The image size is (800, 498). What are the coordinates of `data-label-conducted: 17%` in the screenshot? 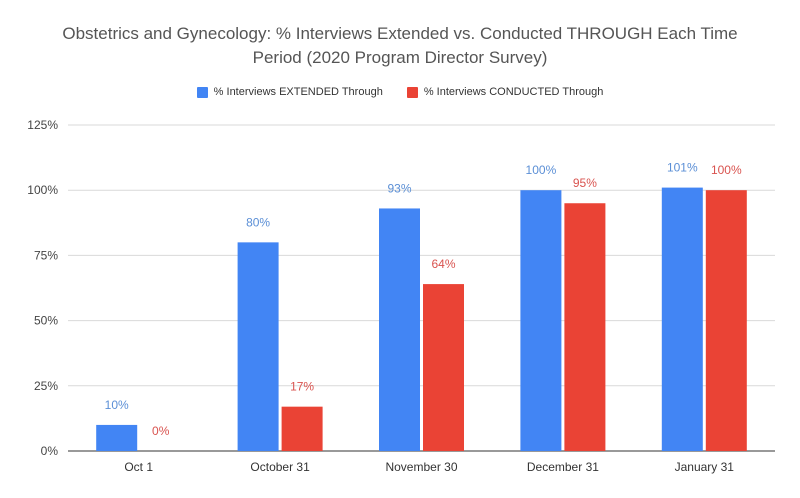 It's located at (302, 387).